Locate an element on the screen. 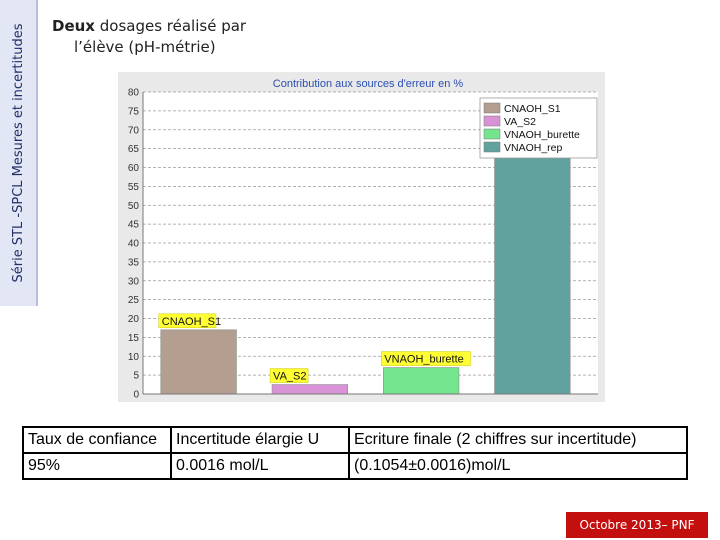  y-tick-label: 60 is located at coordinates (134, 168).